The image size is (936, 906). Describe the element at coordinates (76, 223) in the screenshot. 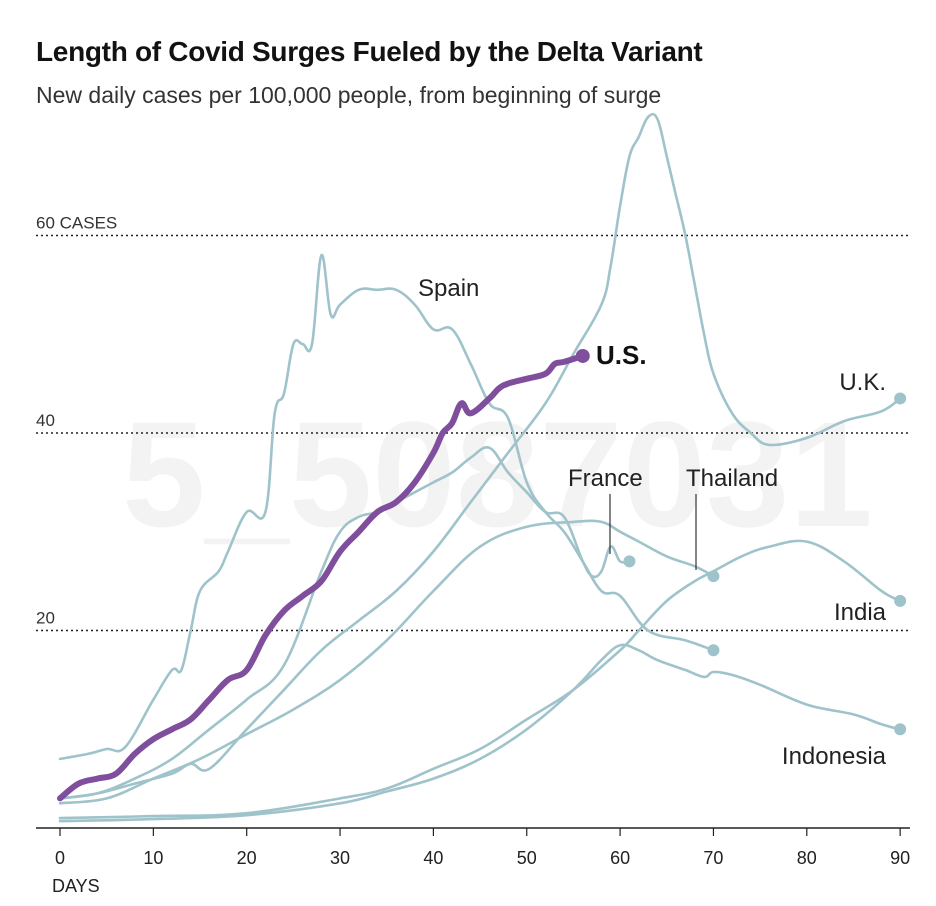

I see `gridline-label-60: 60 CASES` at that location.